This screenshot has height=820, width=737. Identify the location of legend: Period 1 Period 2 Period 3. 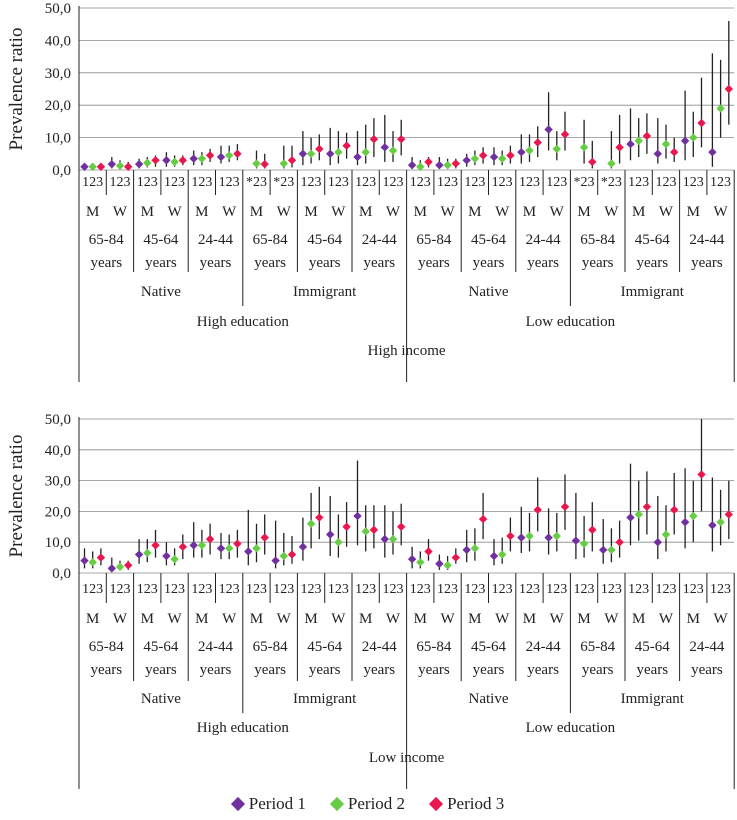
(368, 804).